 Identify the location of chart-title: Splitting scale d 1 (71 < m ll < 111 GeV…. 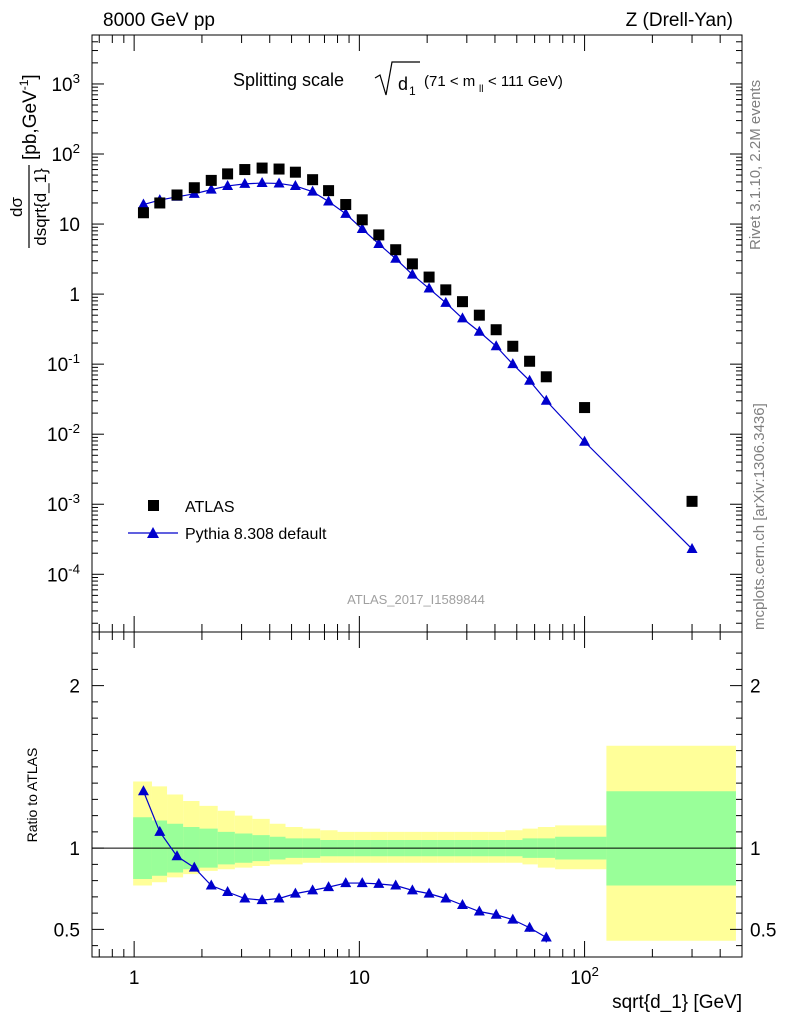
(398, 79).